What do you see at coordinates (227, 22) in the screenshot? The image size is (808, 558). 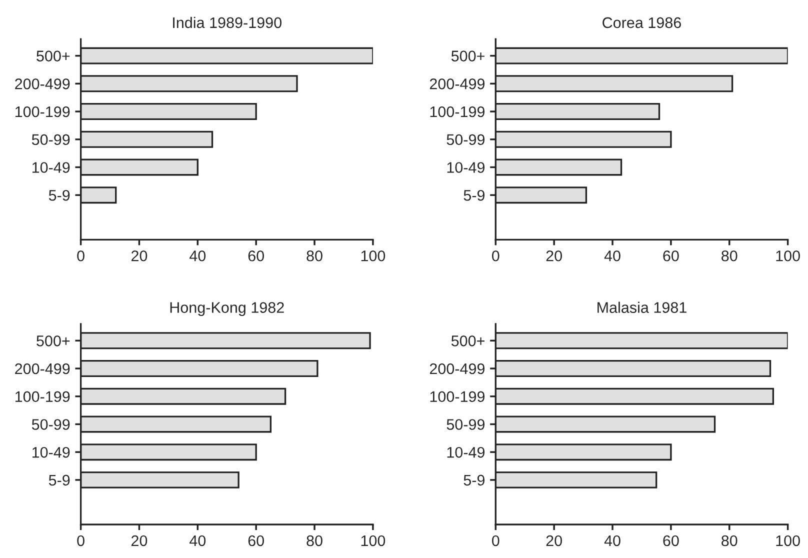 I see `chart-title: India 1989-1990` at bounding box center [227, 22].